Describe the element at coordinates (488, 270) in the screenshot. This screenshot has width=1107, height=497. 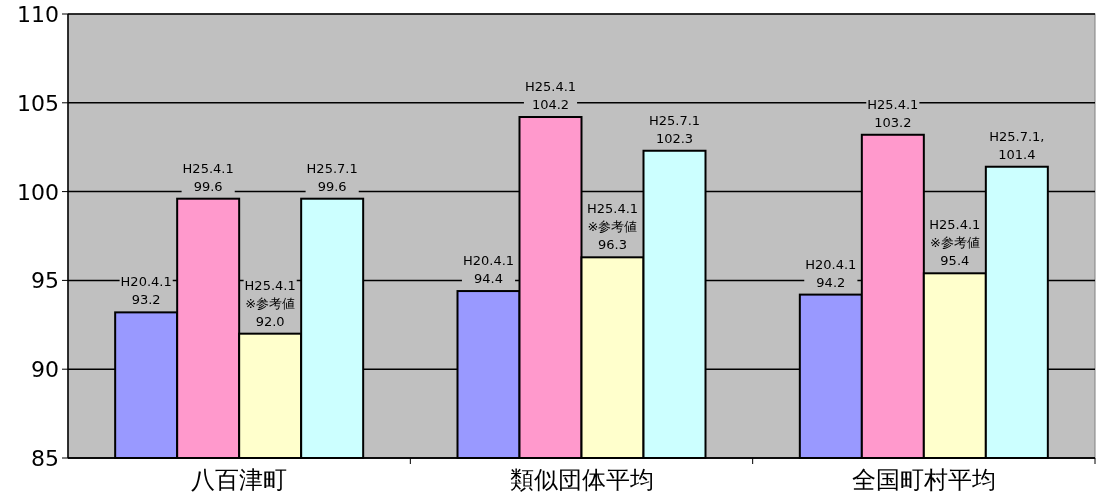
I see `data-label: H20.4.1 94.4` at that location.